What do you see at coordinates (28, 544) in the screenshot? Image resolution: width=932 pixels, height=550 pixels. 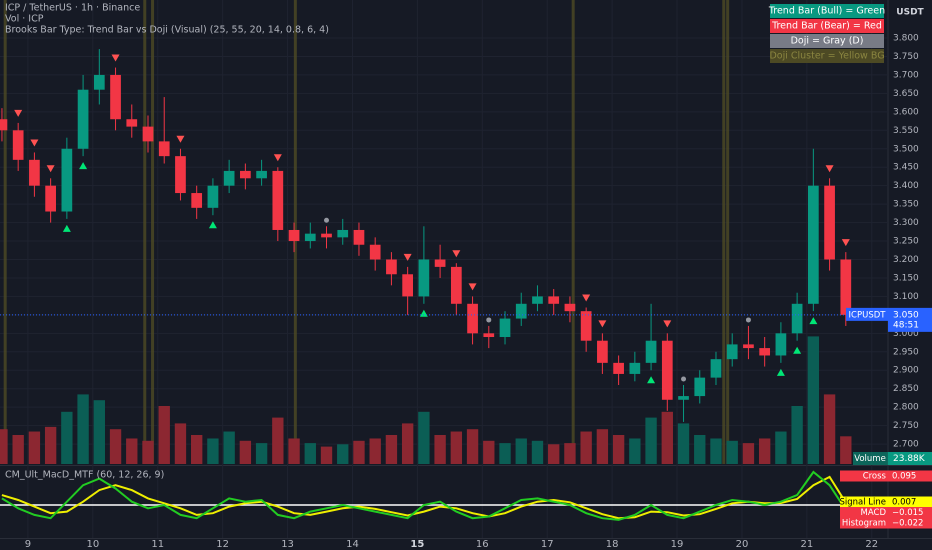 I see `x-tick-label: 9` at bounding box center [28, 544].